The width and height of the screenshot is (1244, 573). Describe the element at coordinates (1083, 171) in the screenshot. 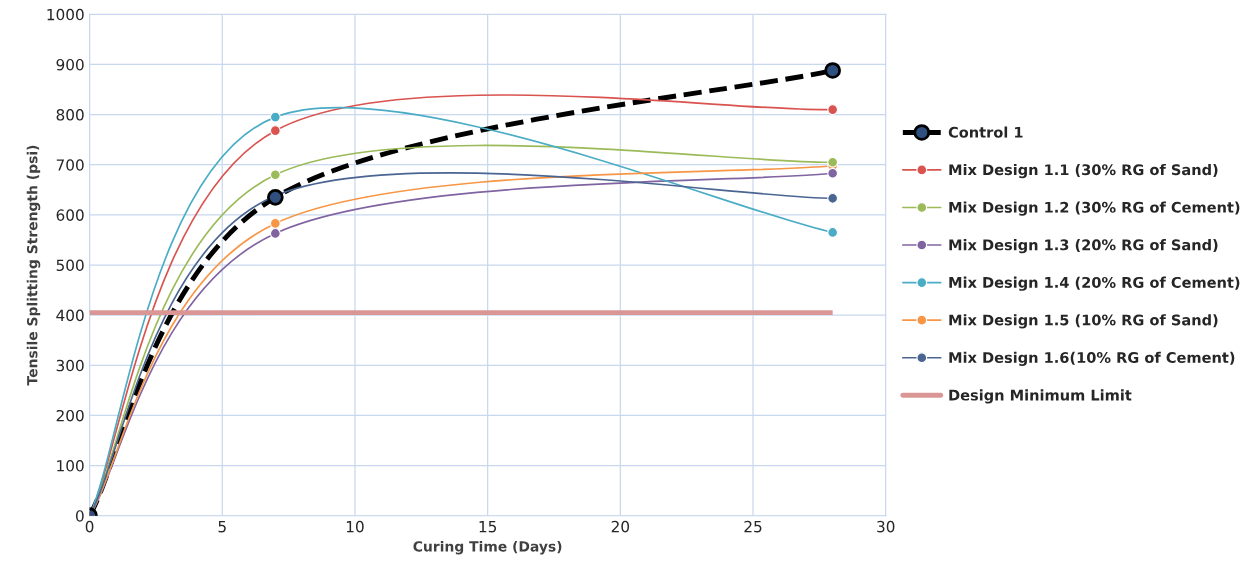

I see `legend-label: Mix Design 1.1 (30% RG of Sand)` at that location.